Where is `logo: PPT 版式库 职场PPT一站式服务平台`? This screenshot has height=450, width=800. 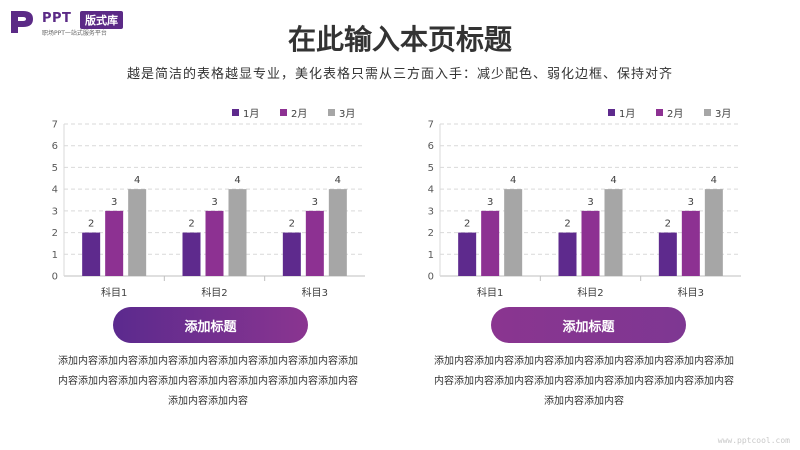
logo: PPT 版式库 职场PPT一站式服务平台 is located at coordinates (83, 22).